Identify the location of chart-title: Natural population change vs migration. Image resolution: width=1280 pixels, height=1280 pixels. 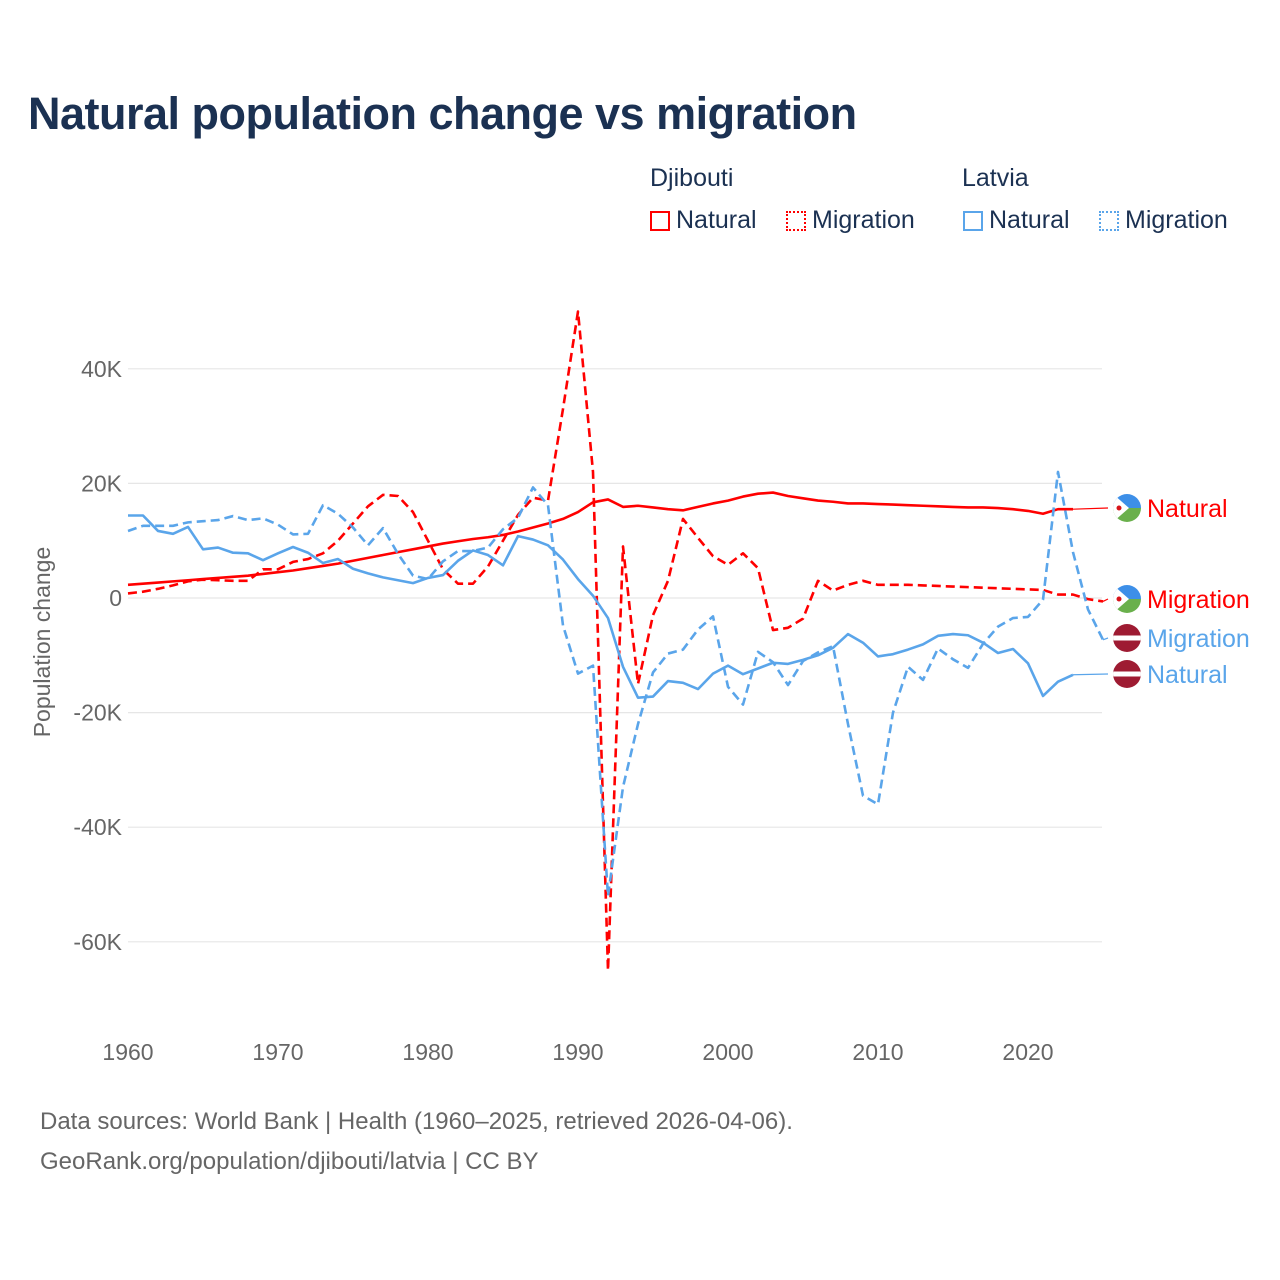
(442, 113).